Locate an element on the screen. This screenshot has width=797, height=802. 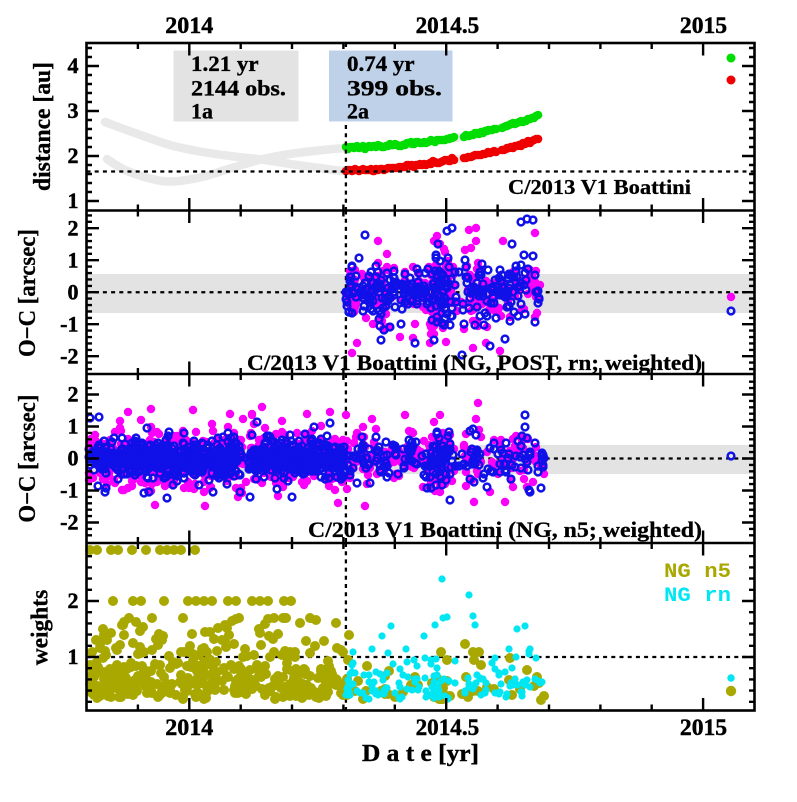
svg-text: 0.74 yr is located at coordinates (381, 63).